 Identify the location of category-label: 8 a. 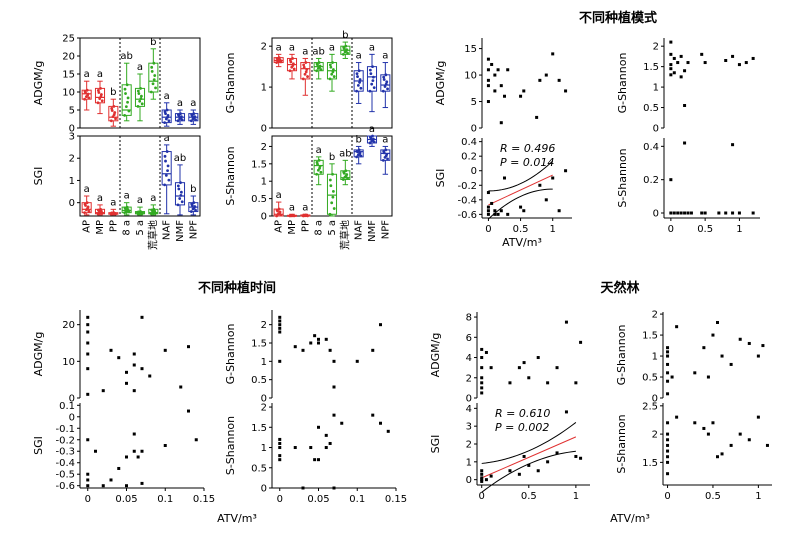
(319, 228).